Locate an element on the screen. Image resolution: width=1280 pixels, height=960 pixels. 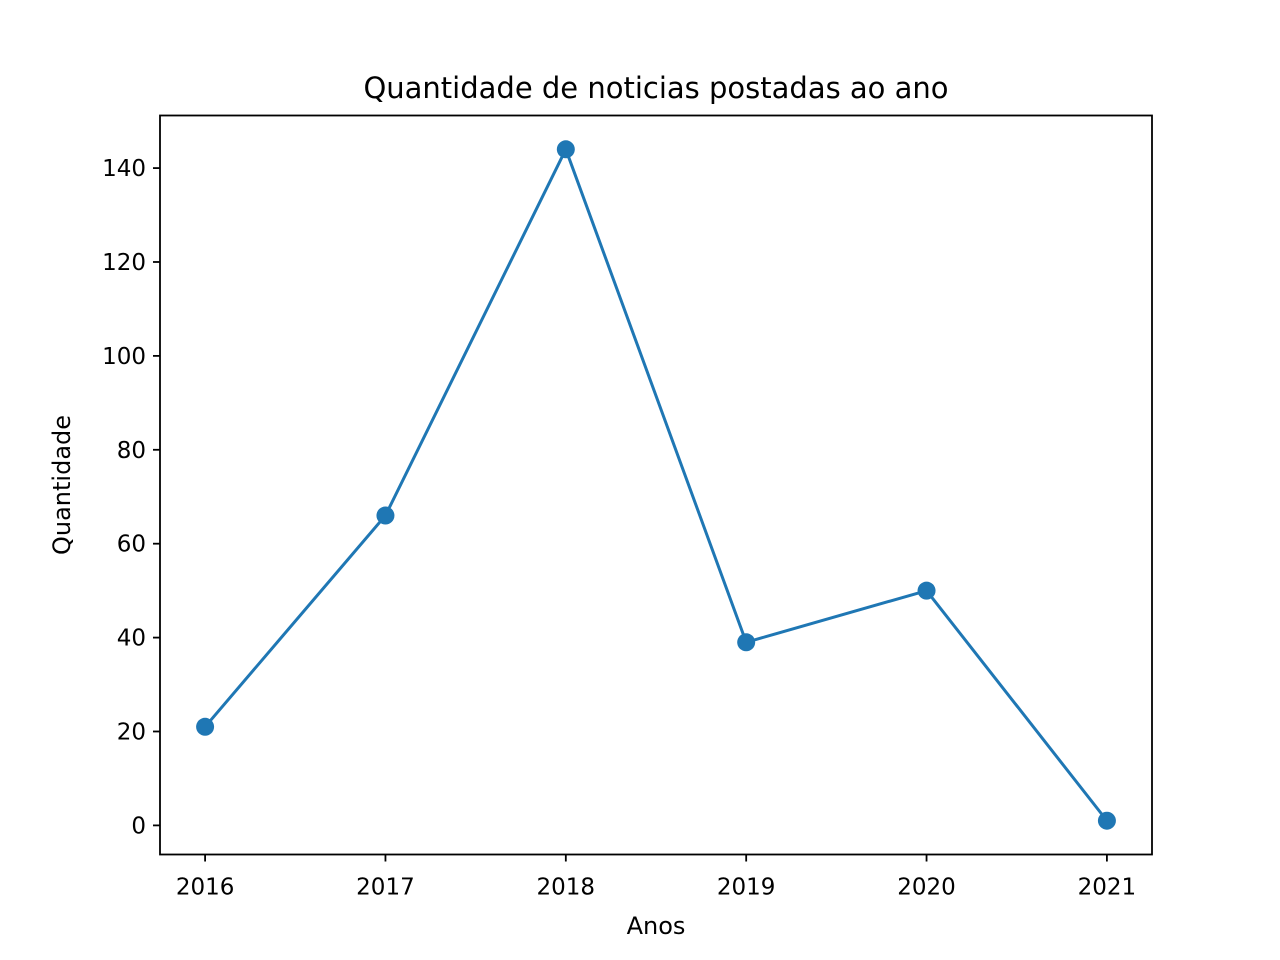
y-tick-label: 60 is located at coordinates (131, 545).